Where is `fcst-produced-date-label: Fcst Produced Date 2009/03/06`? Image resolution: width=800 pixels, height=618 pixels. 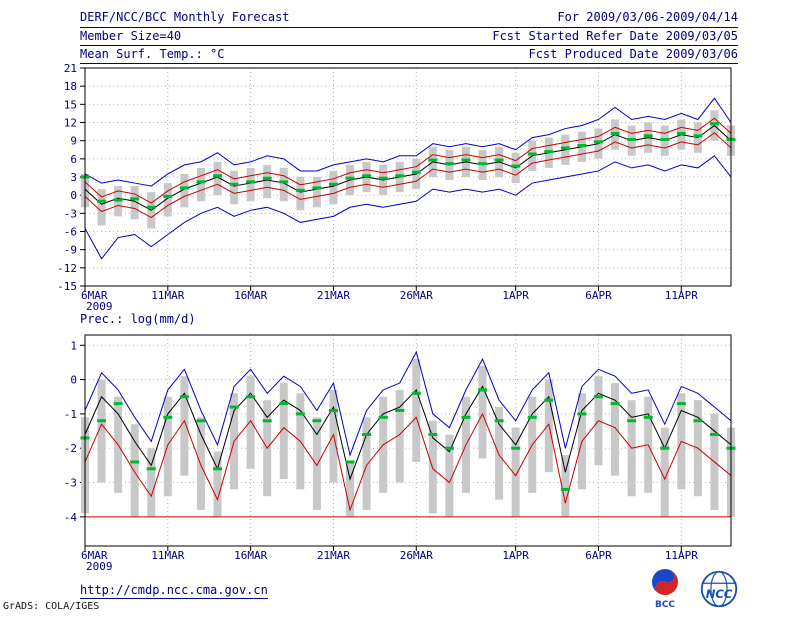
fcst-produced-date-label: Fcst Produced Date 2009/03/06 is located at coordinates (633, 54).